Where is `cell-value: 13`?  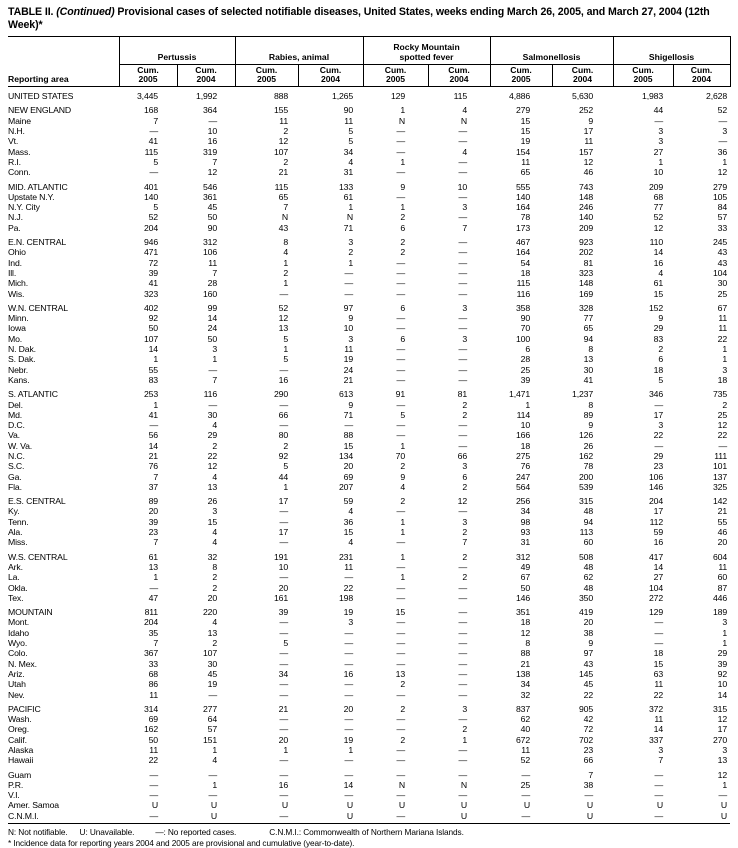
cell-value: 13 is located at coordinates (212, 486).